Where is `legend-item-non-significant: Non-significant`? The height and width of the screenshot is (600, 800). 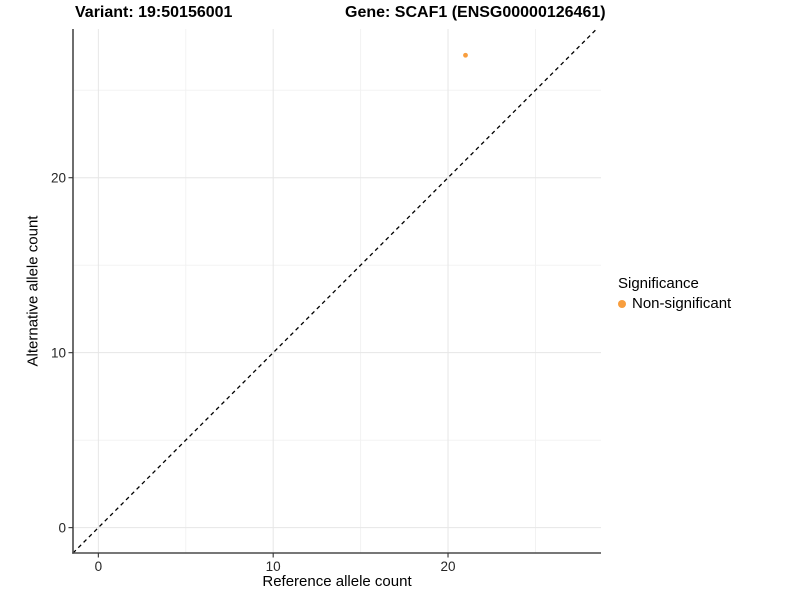 legend-item-non-significant: Non-significant is located at coordinates (674, 303).